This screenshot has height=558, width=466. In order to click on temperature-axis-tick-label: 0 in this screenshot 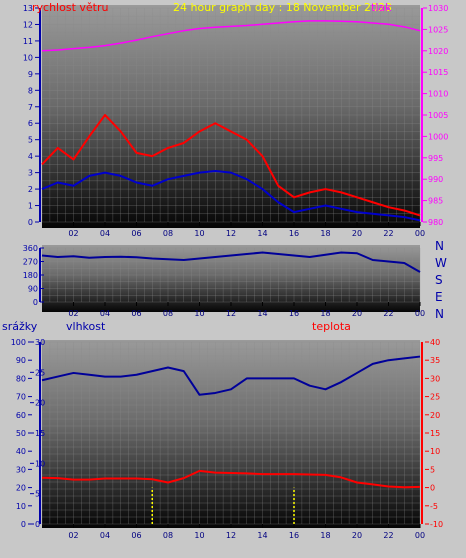, I will do `click(432, 488)`.